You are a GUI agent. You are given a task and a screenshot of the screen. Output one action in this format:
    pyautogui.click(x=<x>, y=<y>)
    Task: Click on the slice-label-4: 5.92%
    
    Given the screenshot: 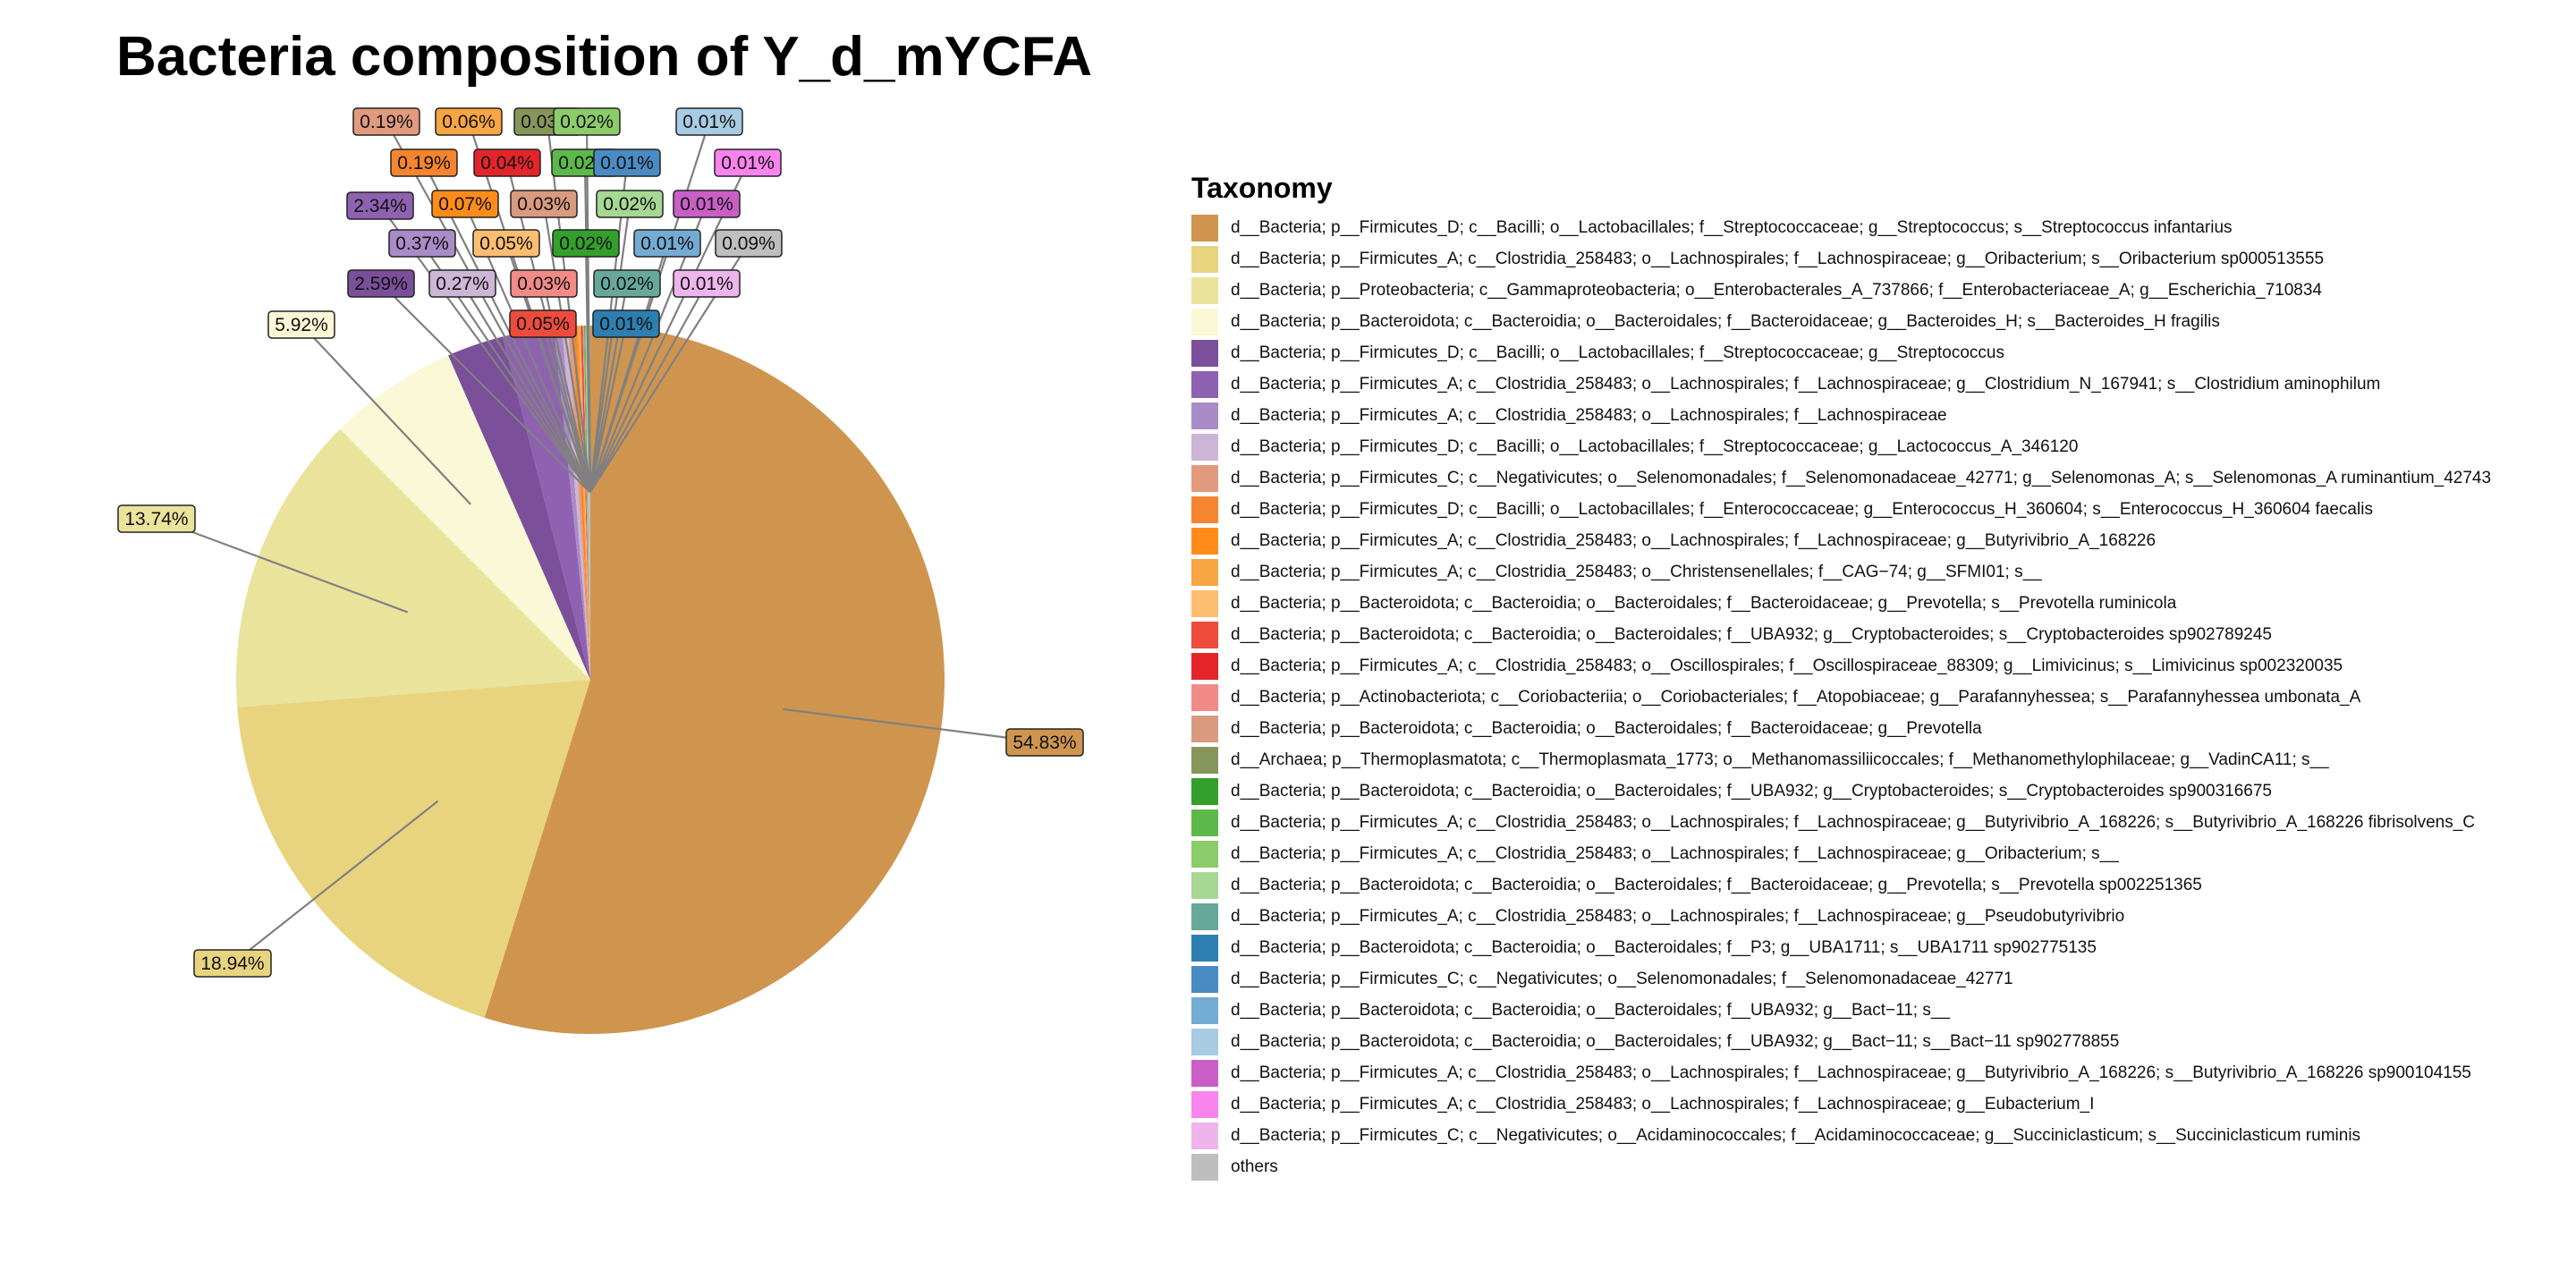 What is the action you would take?
    pyautogui.click(x=301, y=324)
    